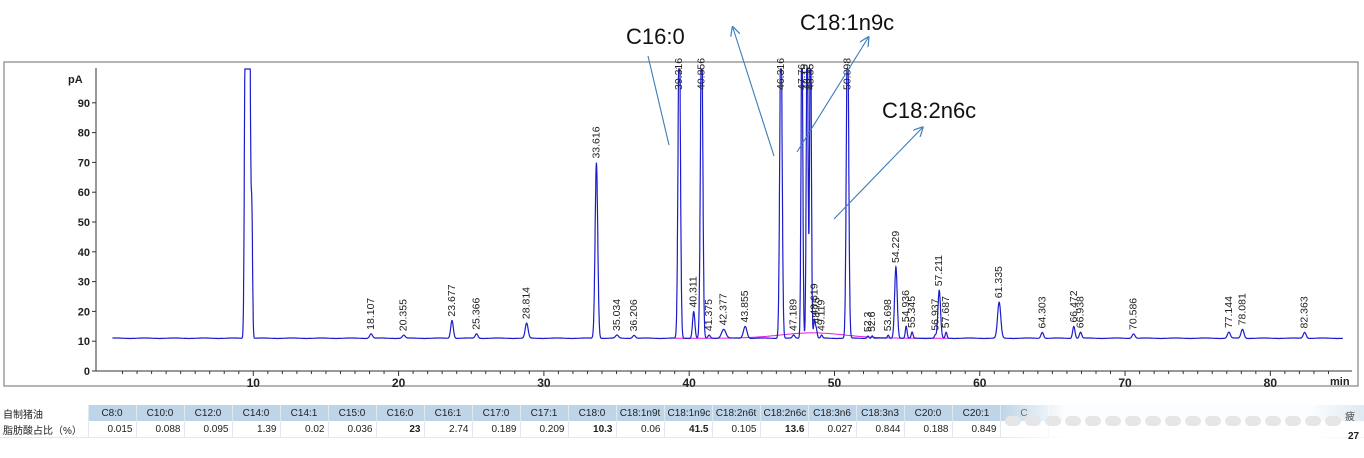  I want to click on table-header-cell: C18:2n6t, so click(736, 413).